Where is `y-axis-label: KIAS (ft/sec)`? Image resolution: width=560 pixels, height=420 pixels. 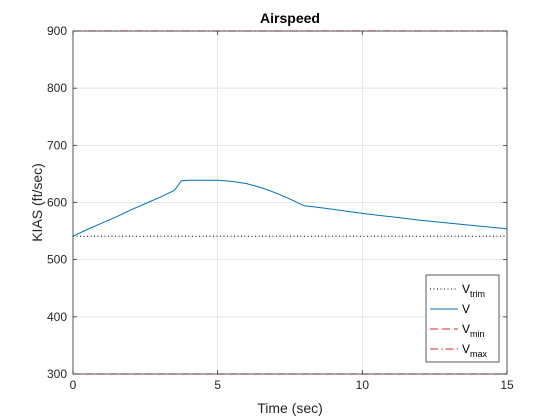
y-axis-label: KIAS (ft/sec) is located at coordinates (37, 202).